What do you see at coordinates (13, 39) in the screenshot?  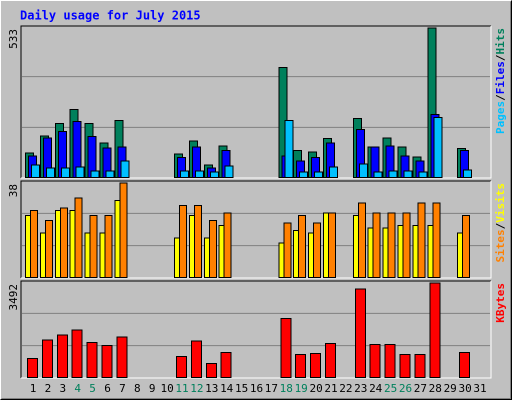 I see `y-tick-label: 533` at bounding box center [13, 39].